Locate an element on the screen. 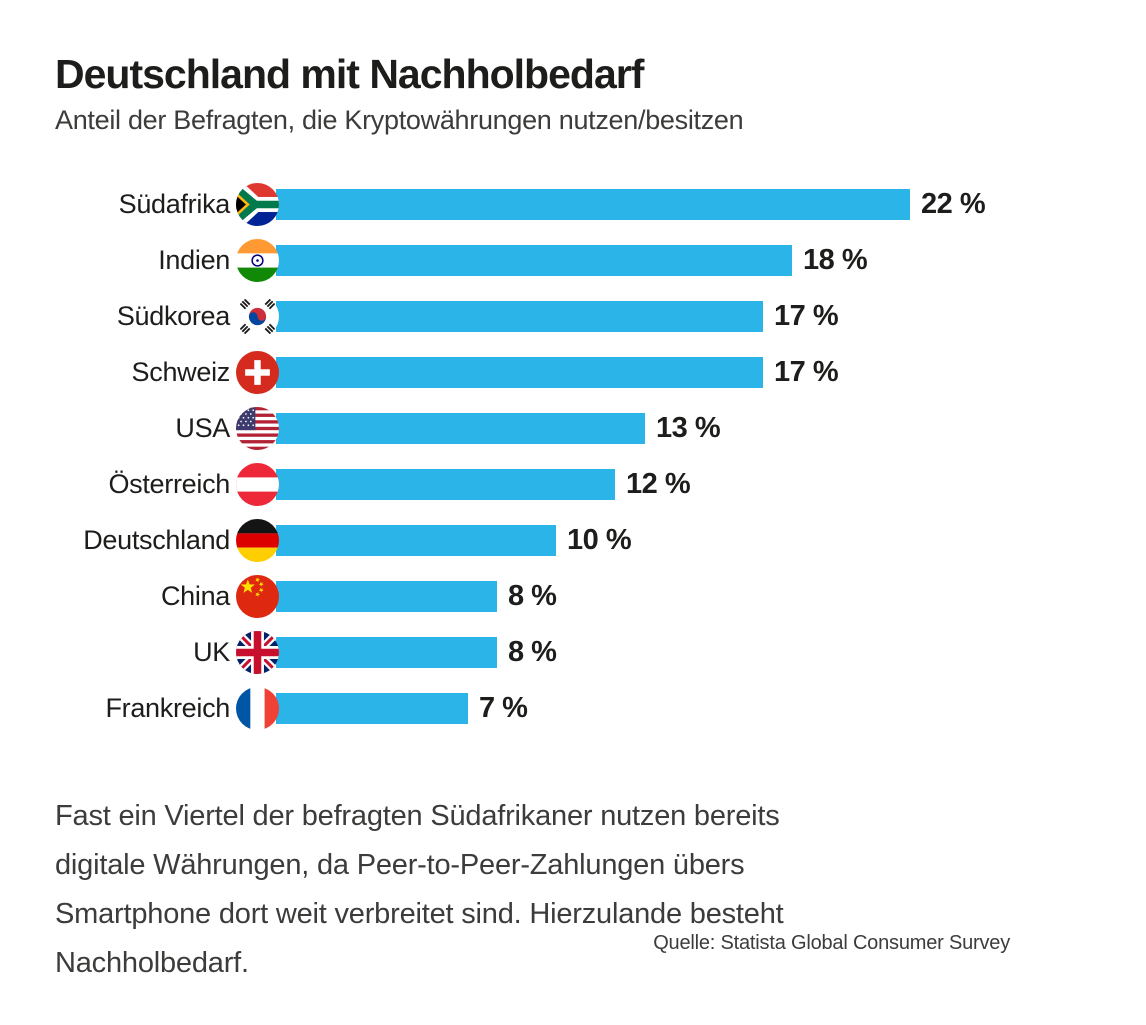 The height and width of the screenshot is (1025, 1146). country-label: UK is located at coordinates (211, 651).